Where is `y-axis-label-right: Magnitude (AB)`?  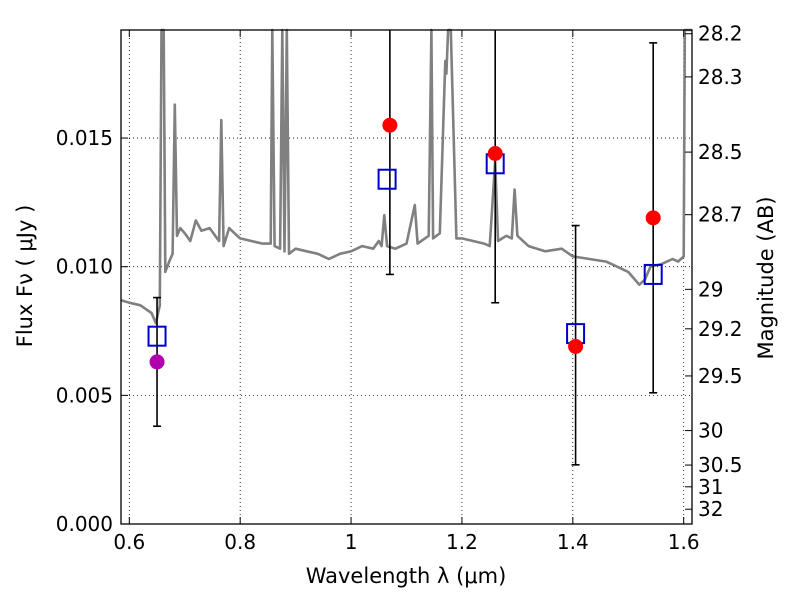 y-axis-label-right: Magnitude (AB) is located at coordinates (766, 277).